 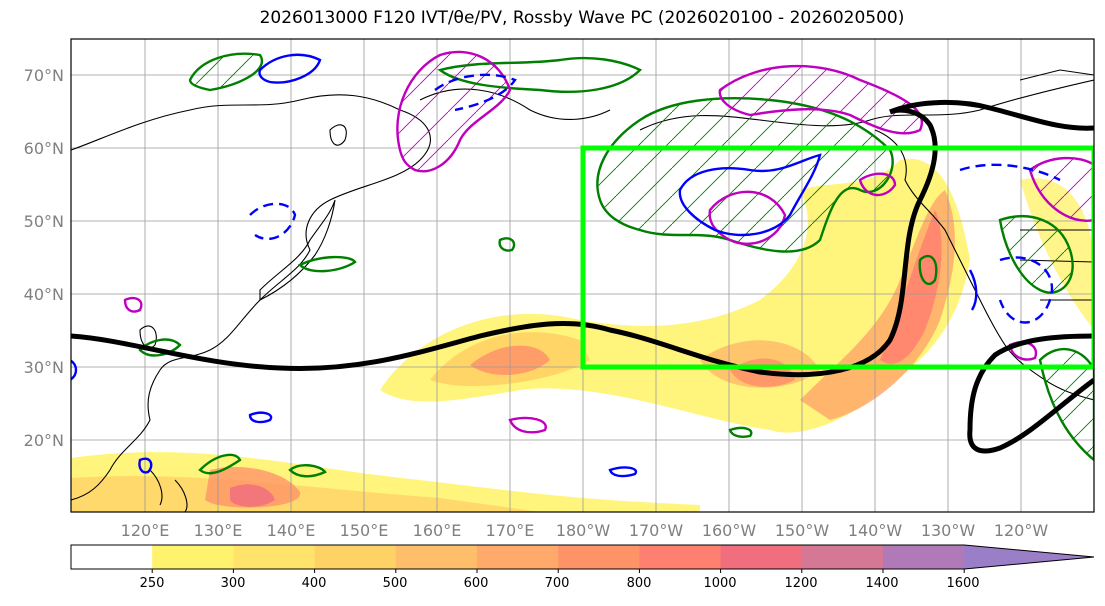 What do you see at coordinates (44, 75) in the screenshot?
I see `lat-label: 70°N` at bounding box center [44, 75].